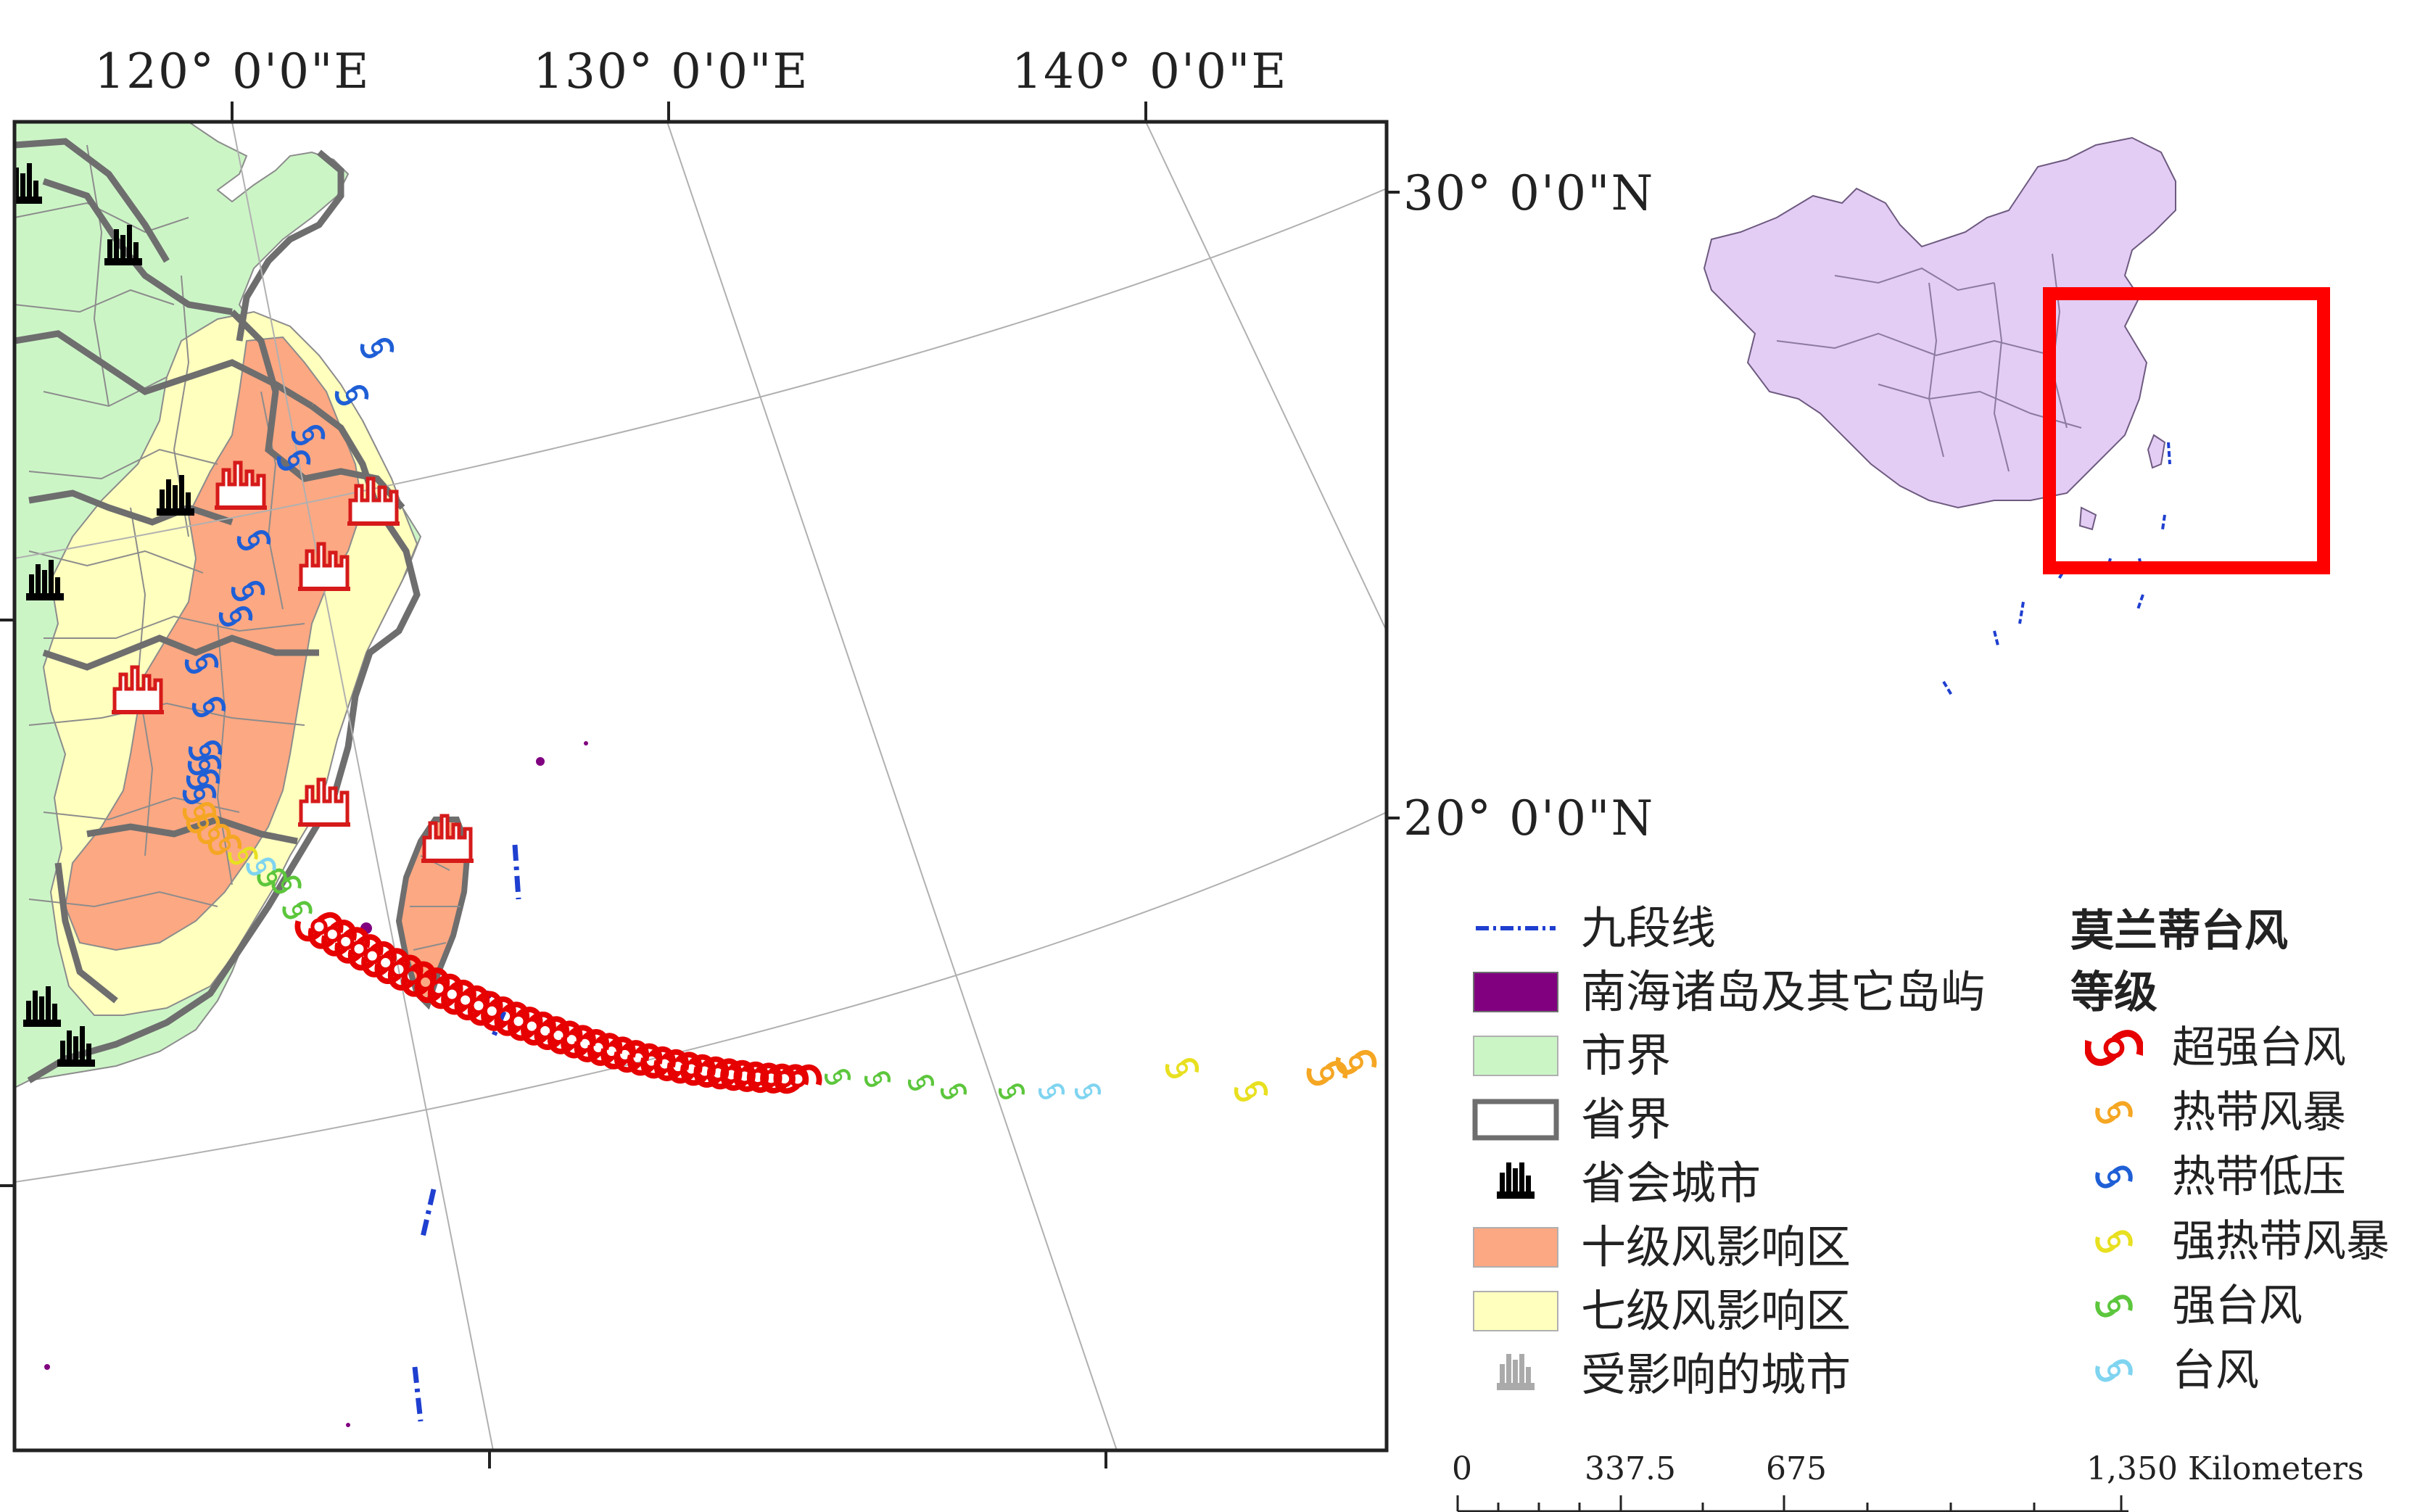  I want to click on legend-level-label: 强台风, so click(2237, 1306).